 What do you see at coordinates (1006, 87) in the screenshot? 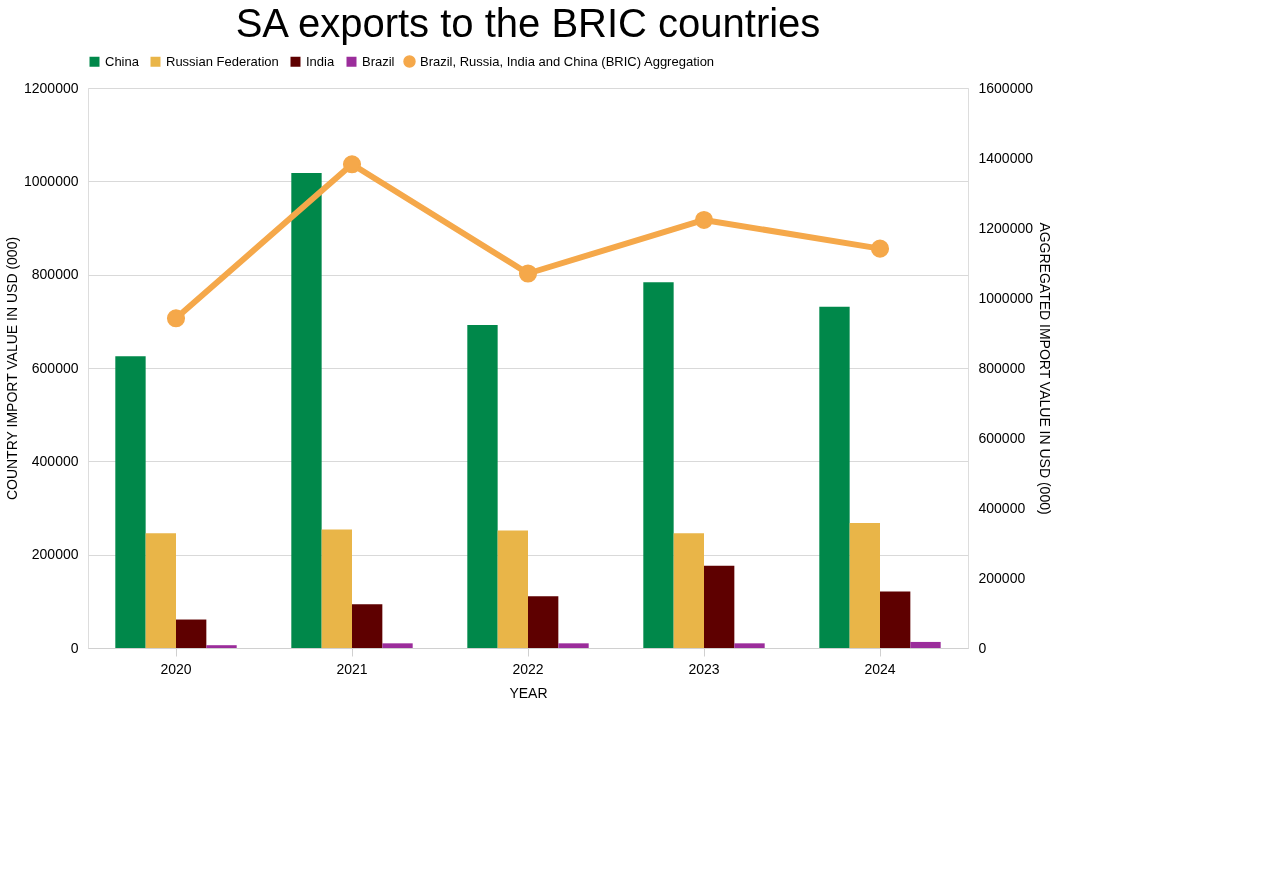
I see `y2-tick-label: 1600000` at bounding box center [1006, 87].